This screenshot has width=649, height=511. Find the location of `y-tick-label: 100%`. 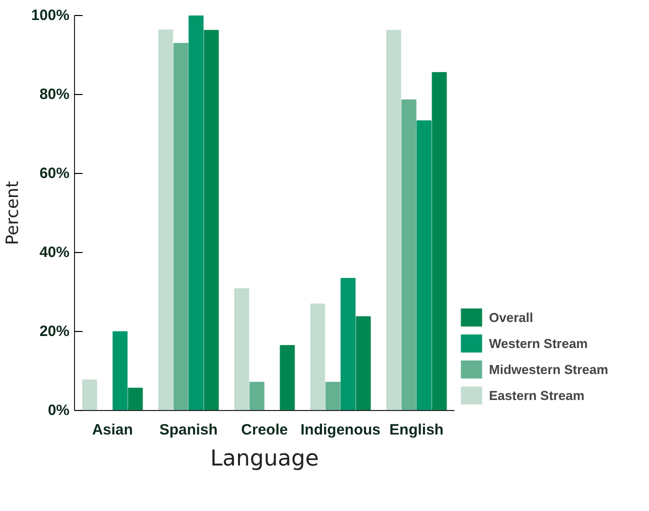

y-tick-label: 100% is located at coordinates (50, 15).